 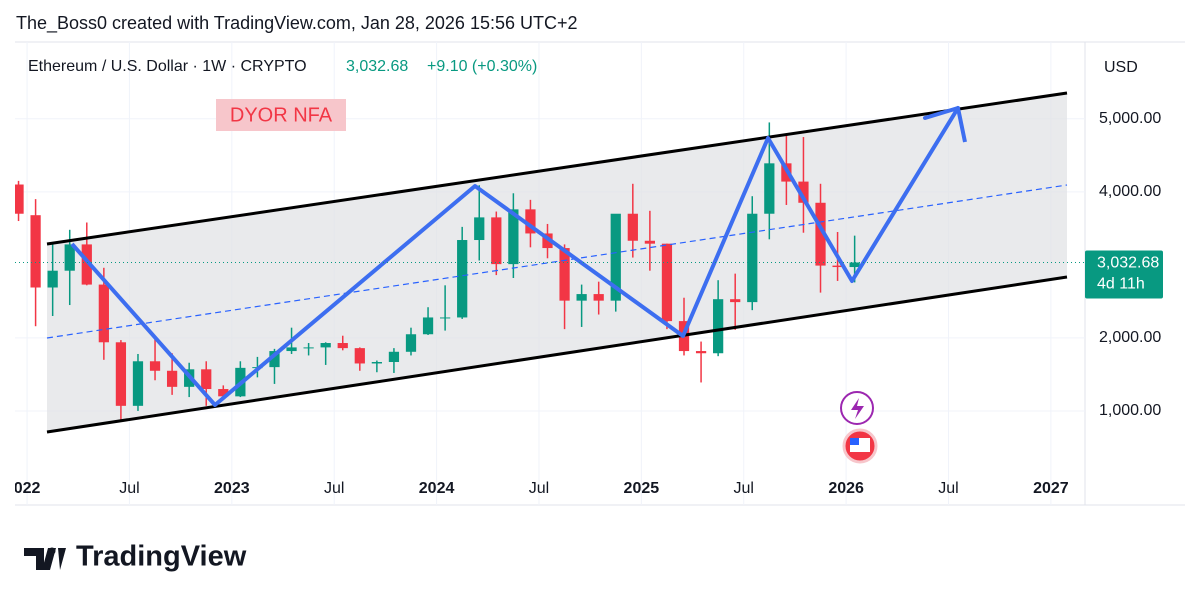 What do you see at coordinates (437, 488) in the screenshot?
I see `x-tick-label: 2024` at bounding box center [437, 488].